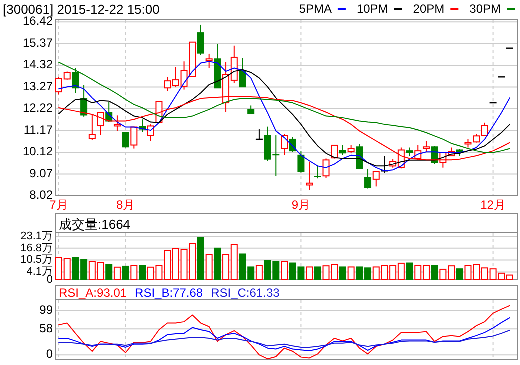  I want to click on y-tick-label: 13.27, so click(38, 86).